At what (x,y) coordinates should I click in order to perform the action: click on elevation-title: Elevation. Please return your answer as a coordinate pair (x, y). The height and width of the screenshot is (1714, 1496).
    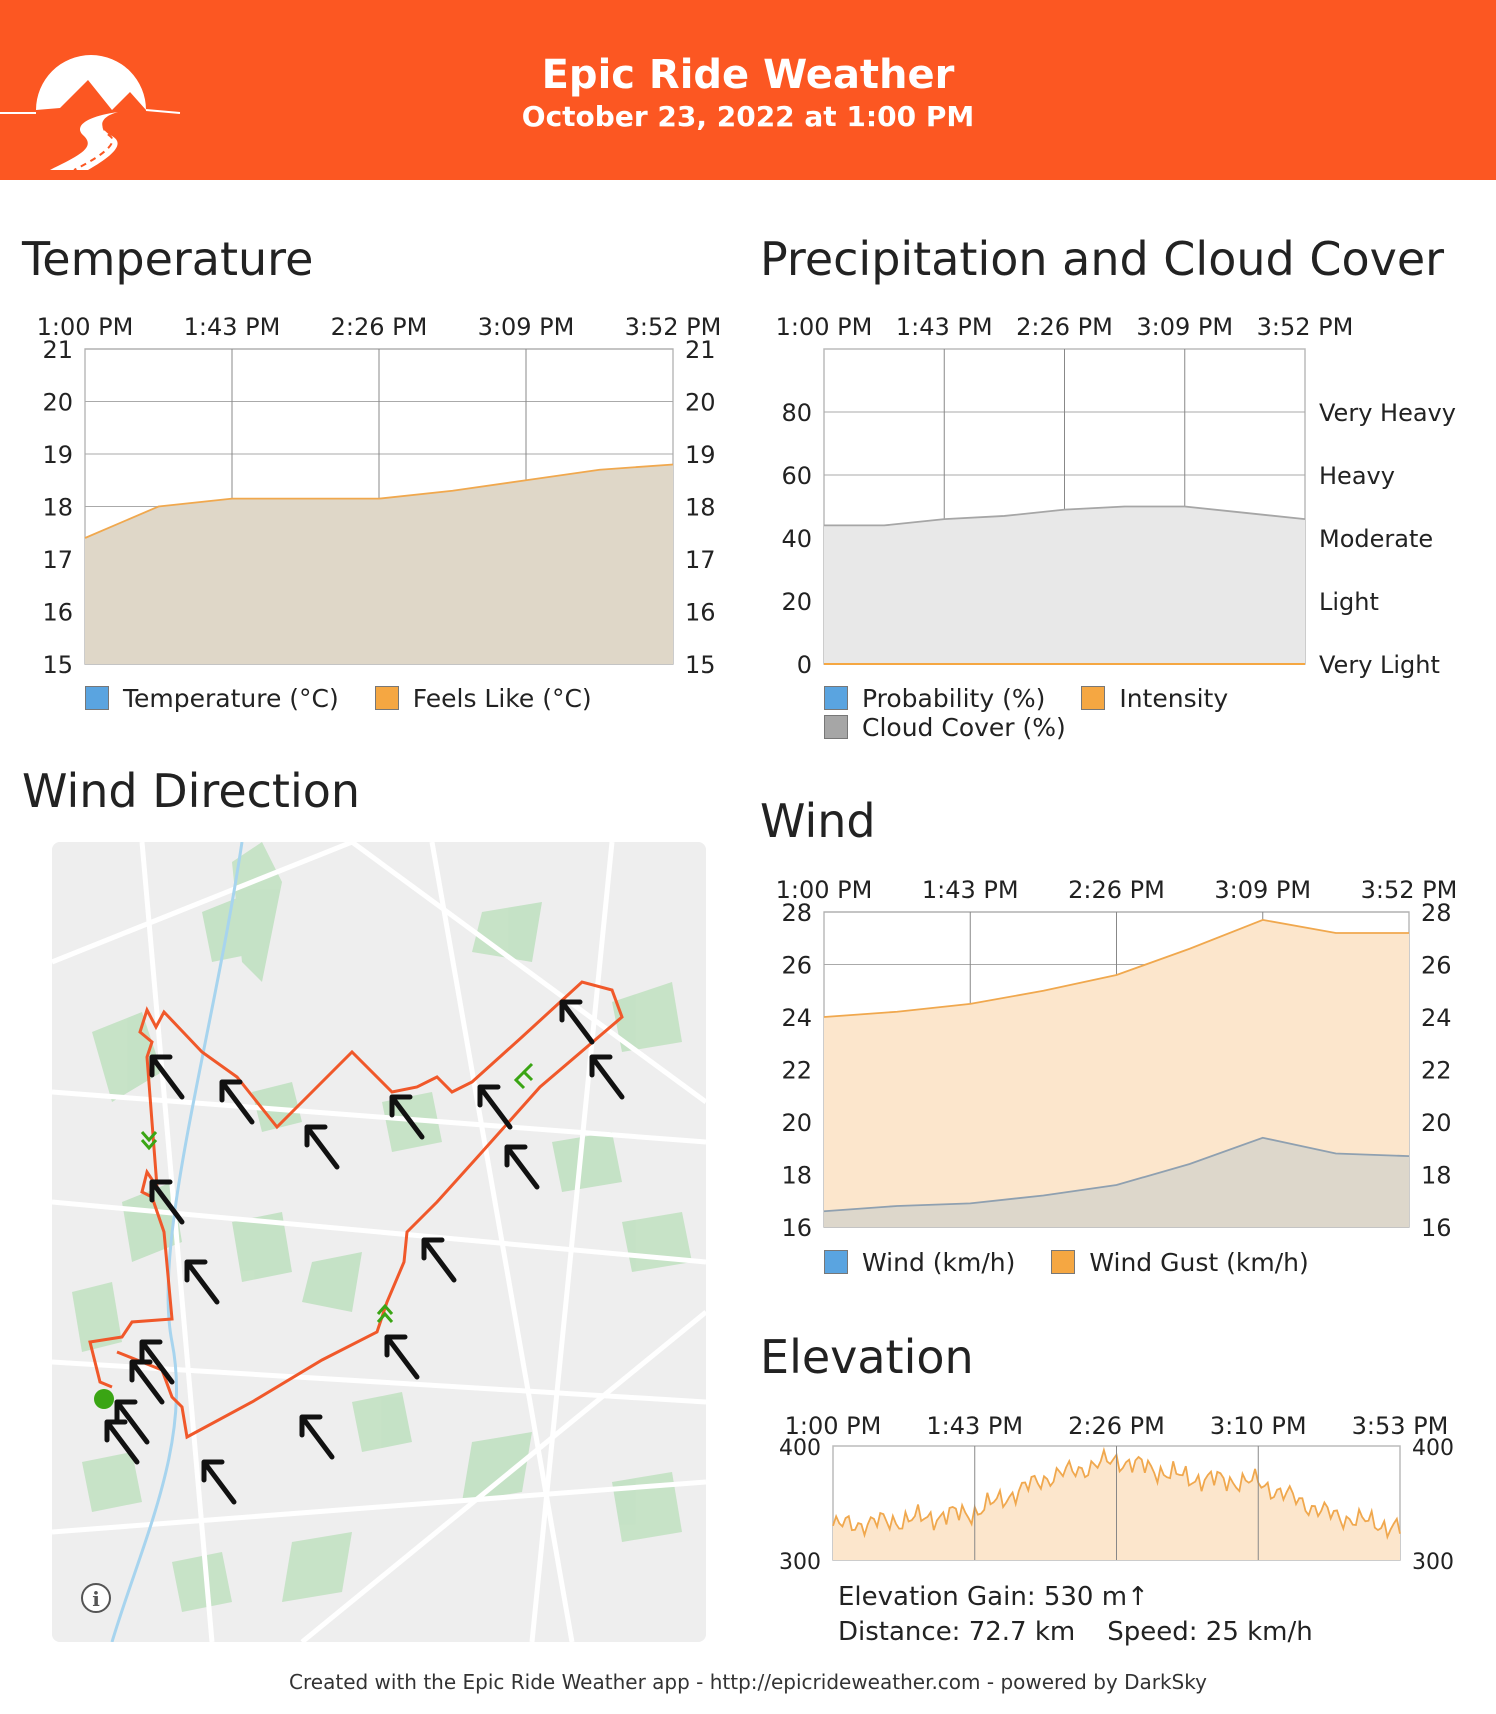
    Looking at the image, I should click on (867, 1357).